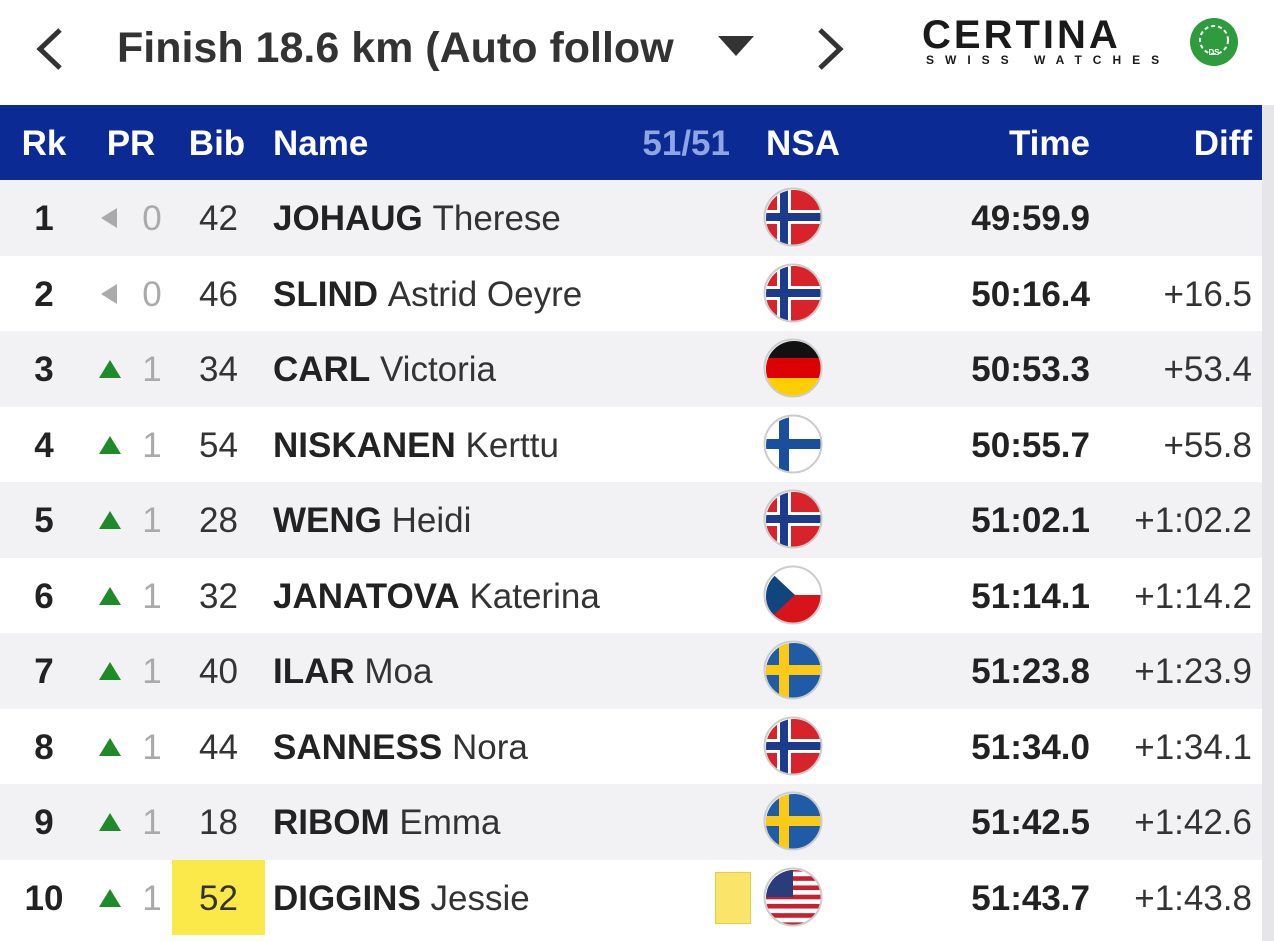  I want to click on title: Finish 18.6 km (Auto follow, so click(395, 48).